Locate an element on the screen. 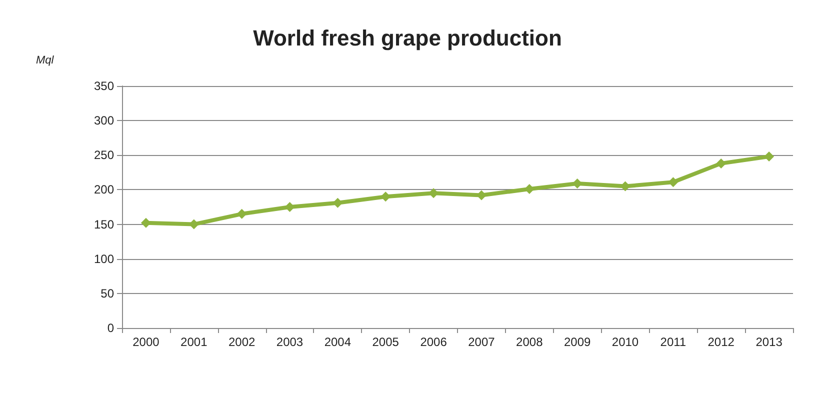 Image resolution: width=815 pixels, height=410 pixels. x-tick-label: 2007 is located at coordinates (482, 342).